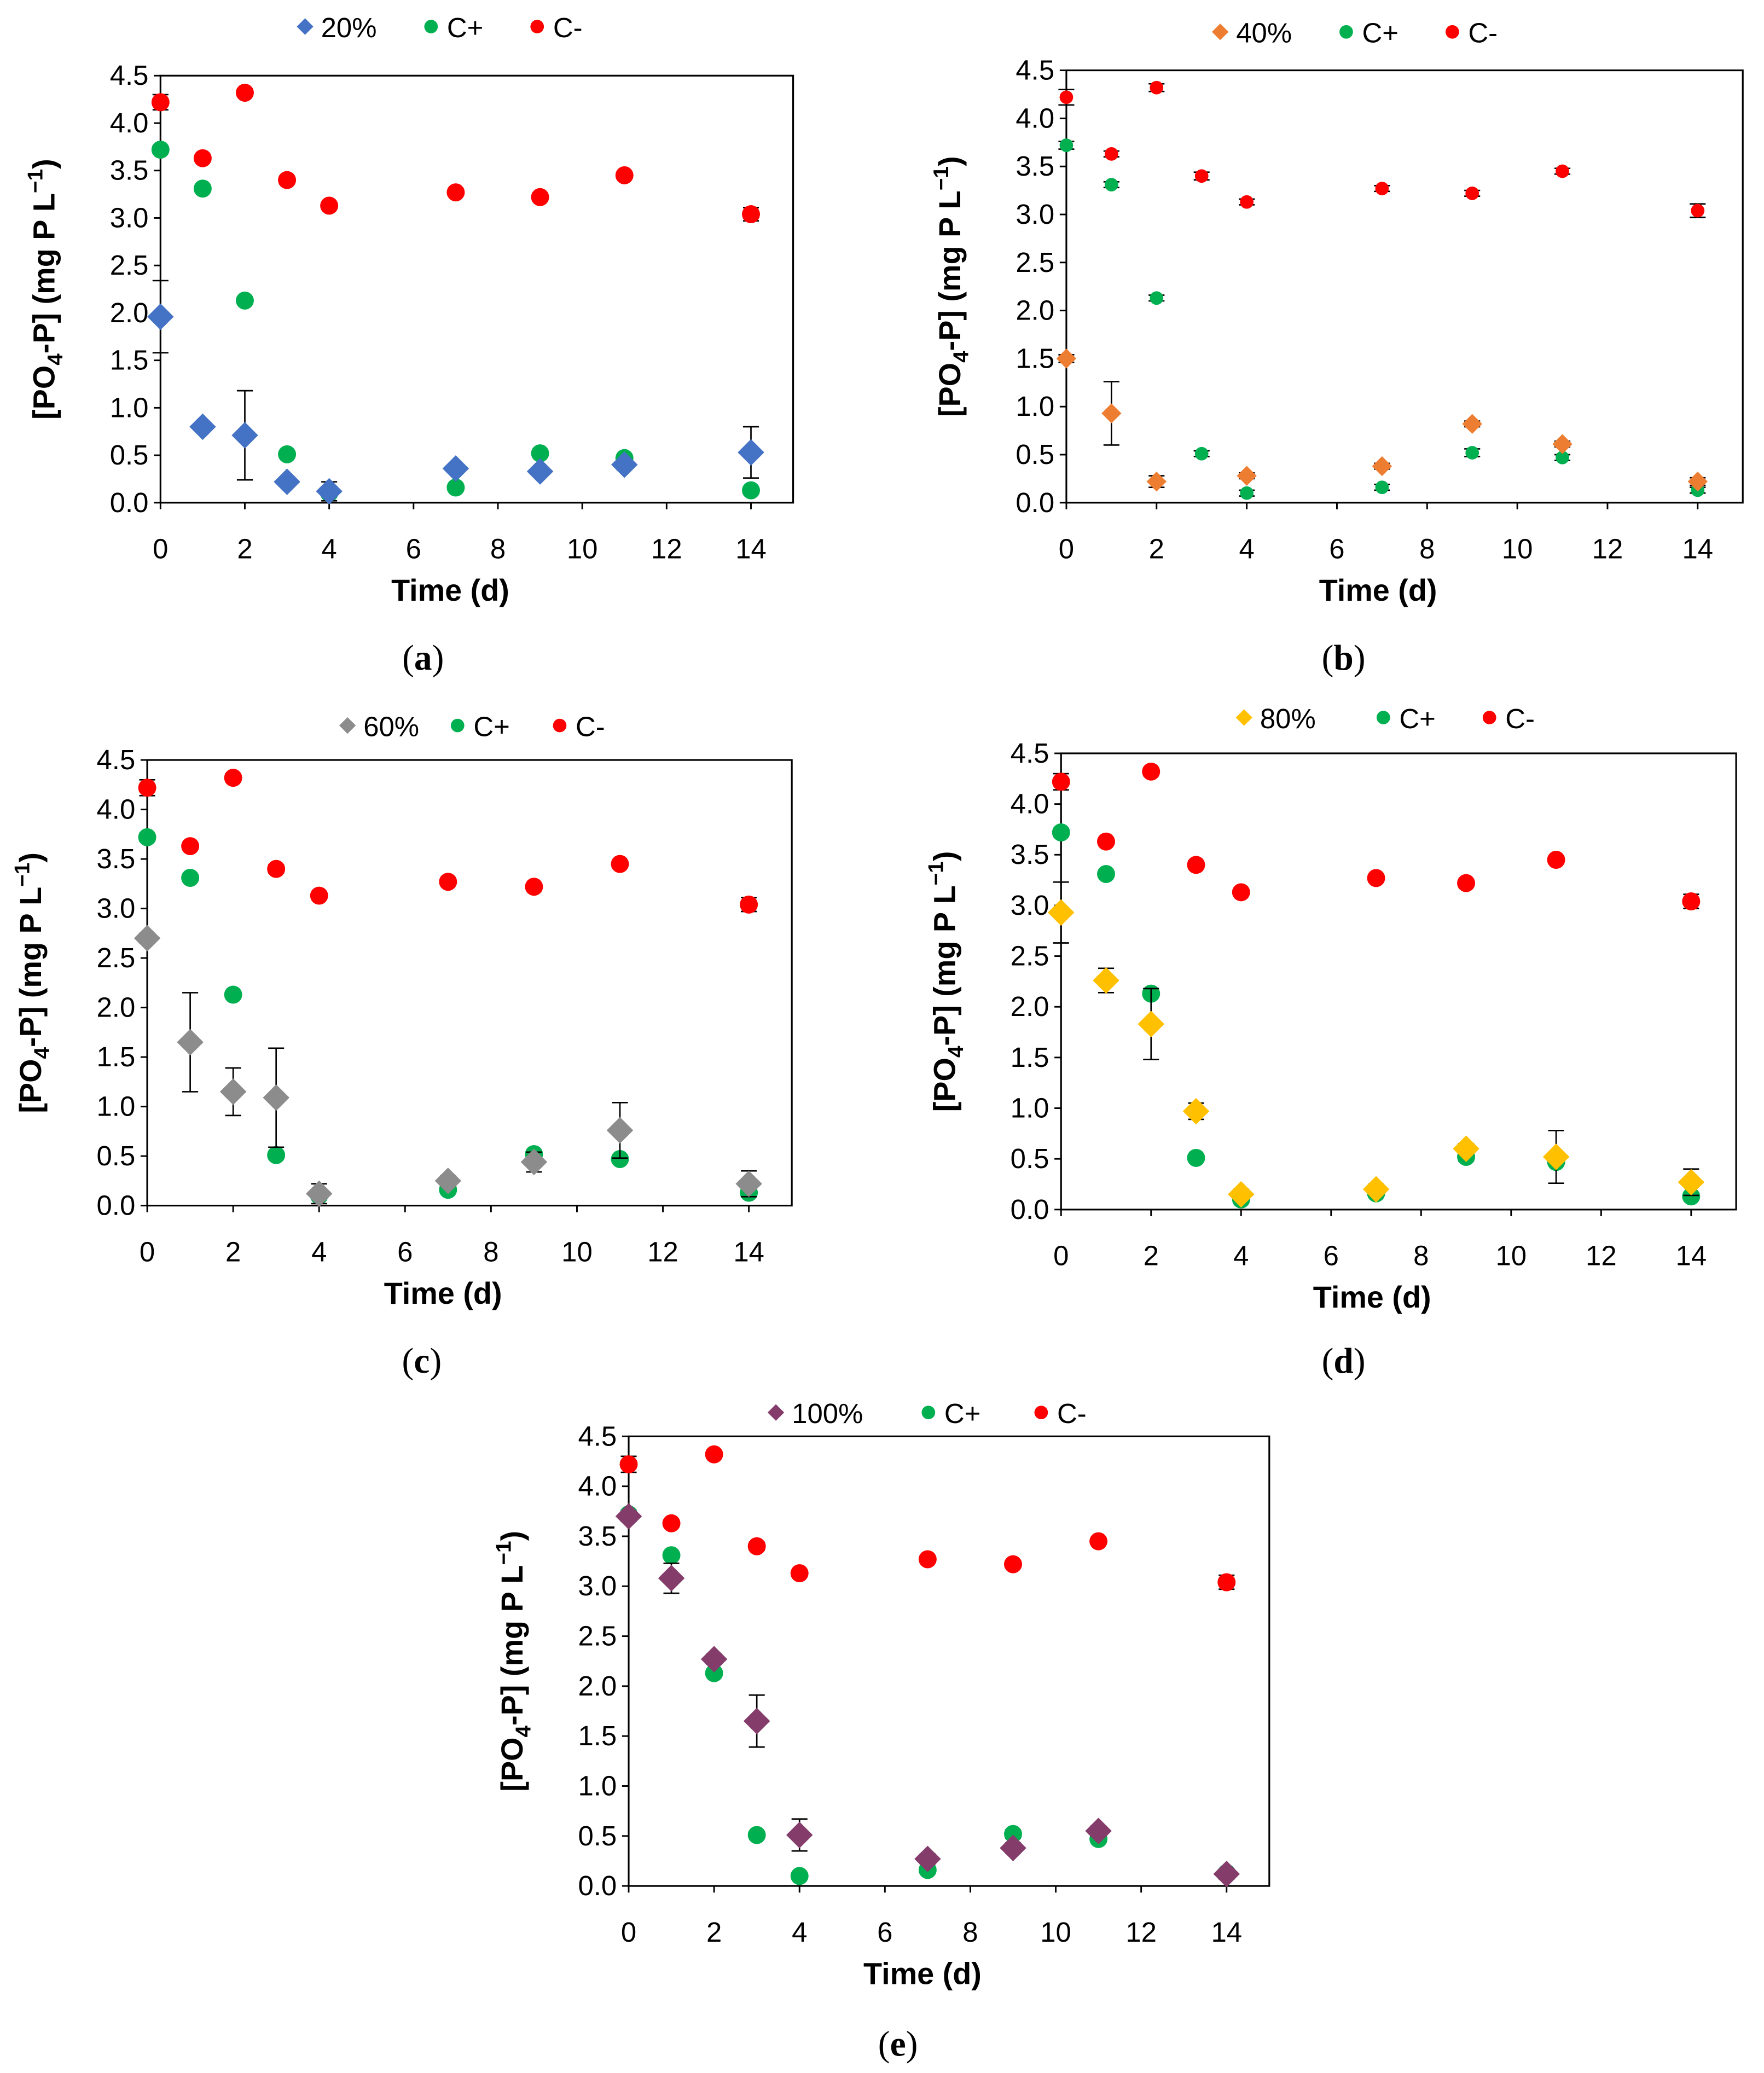 The height and width of the screenshot is (2073, 1764). I want to click on series-60pct, so click(448, 1066).